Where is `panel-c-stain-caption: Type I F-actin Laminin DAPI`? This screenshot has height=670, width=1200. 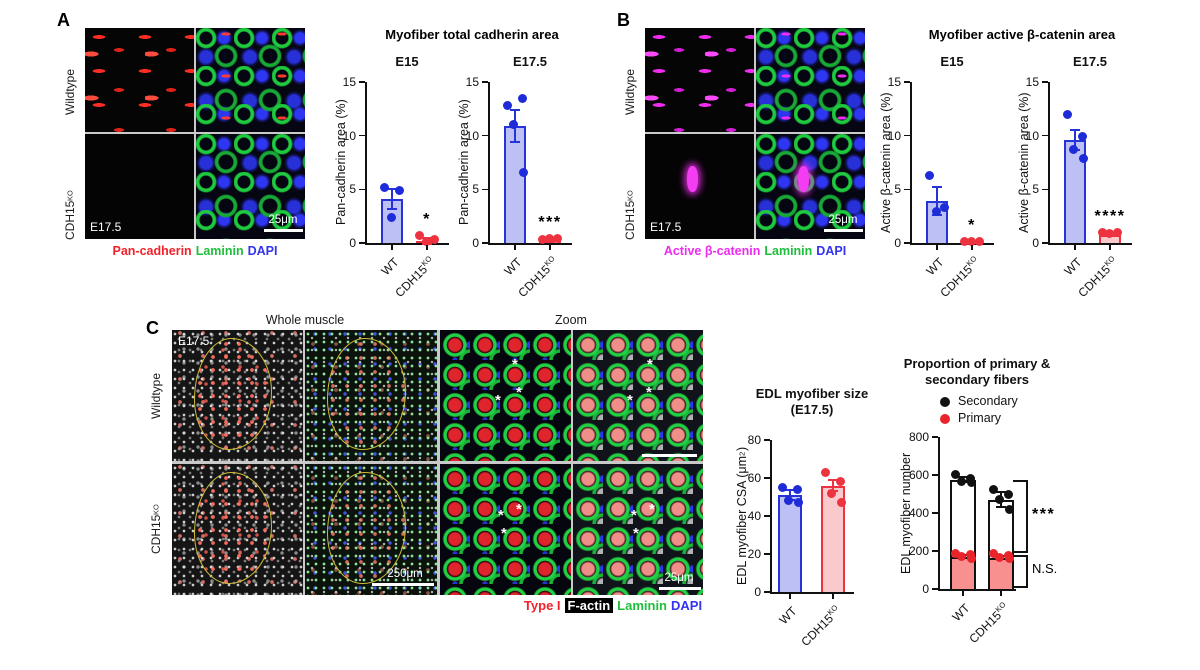 panel-c-stain-caption: Type I F-actin Laminin DAPI is located at coordinates (613, 605).